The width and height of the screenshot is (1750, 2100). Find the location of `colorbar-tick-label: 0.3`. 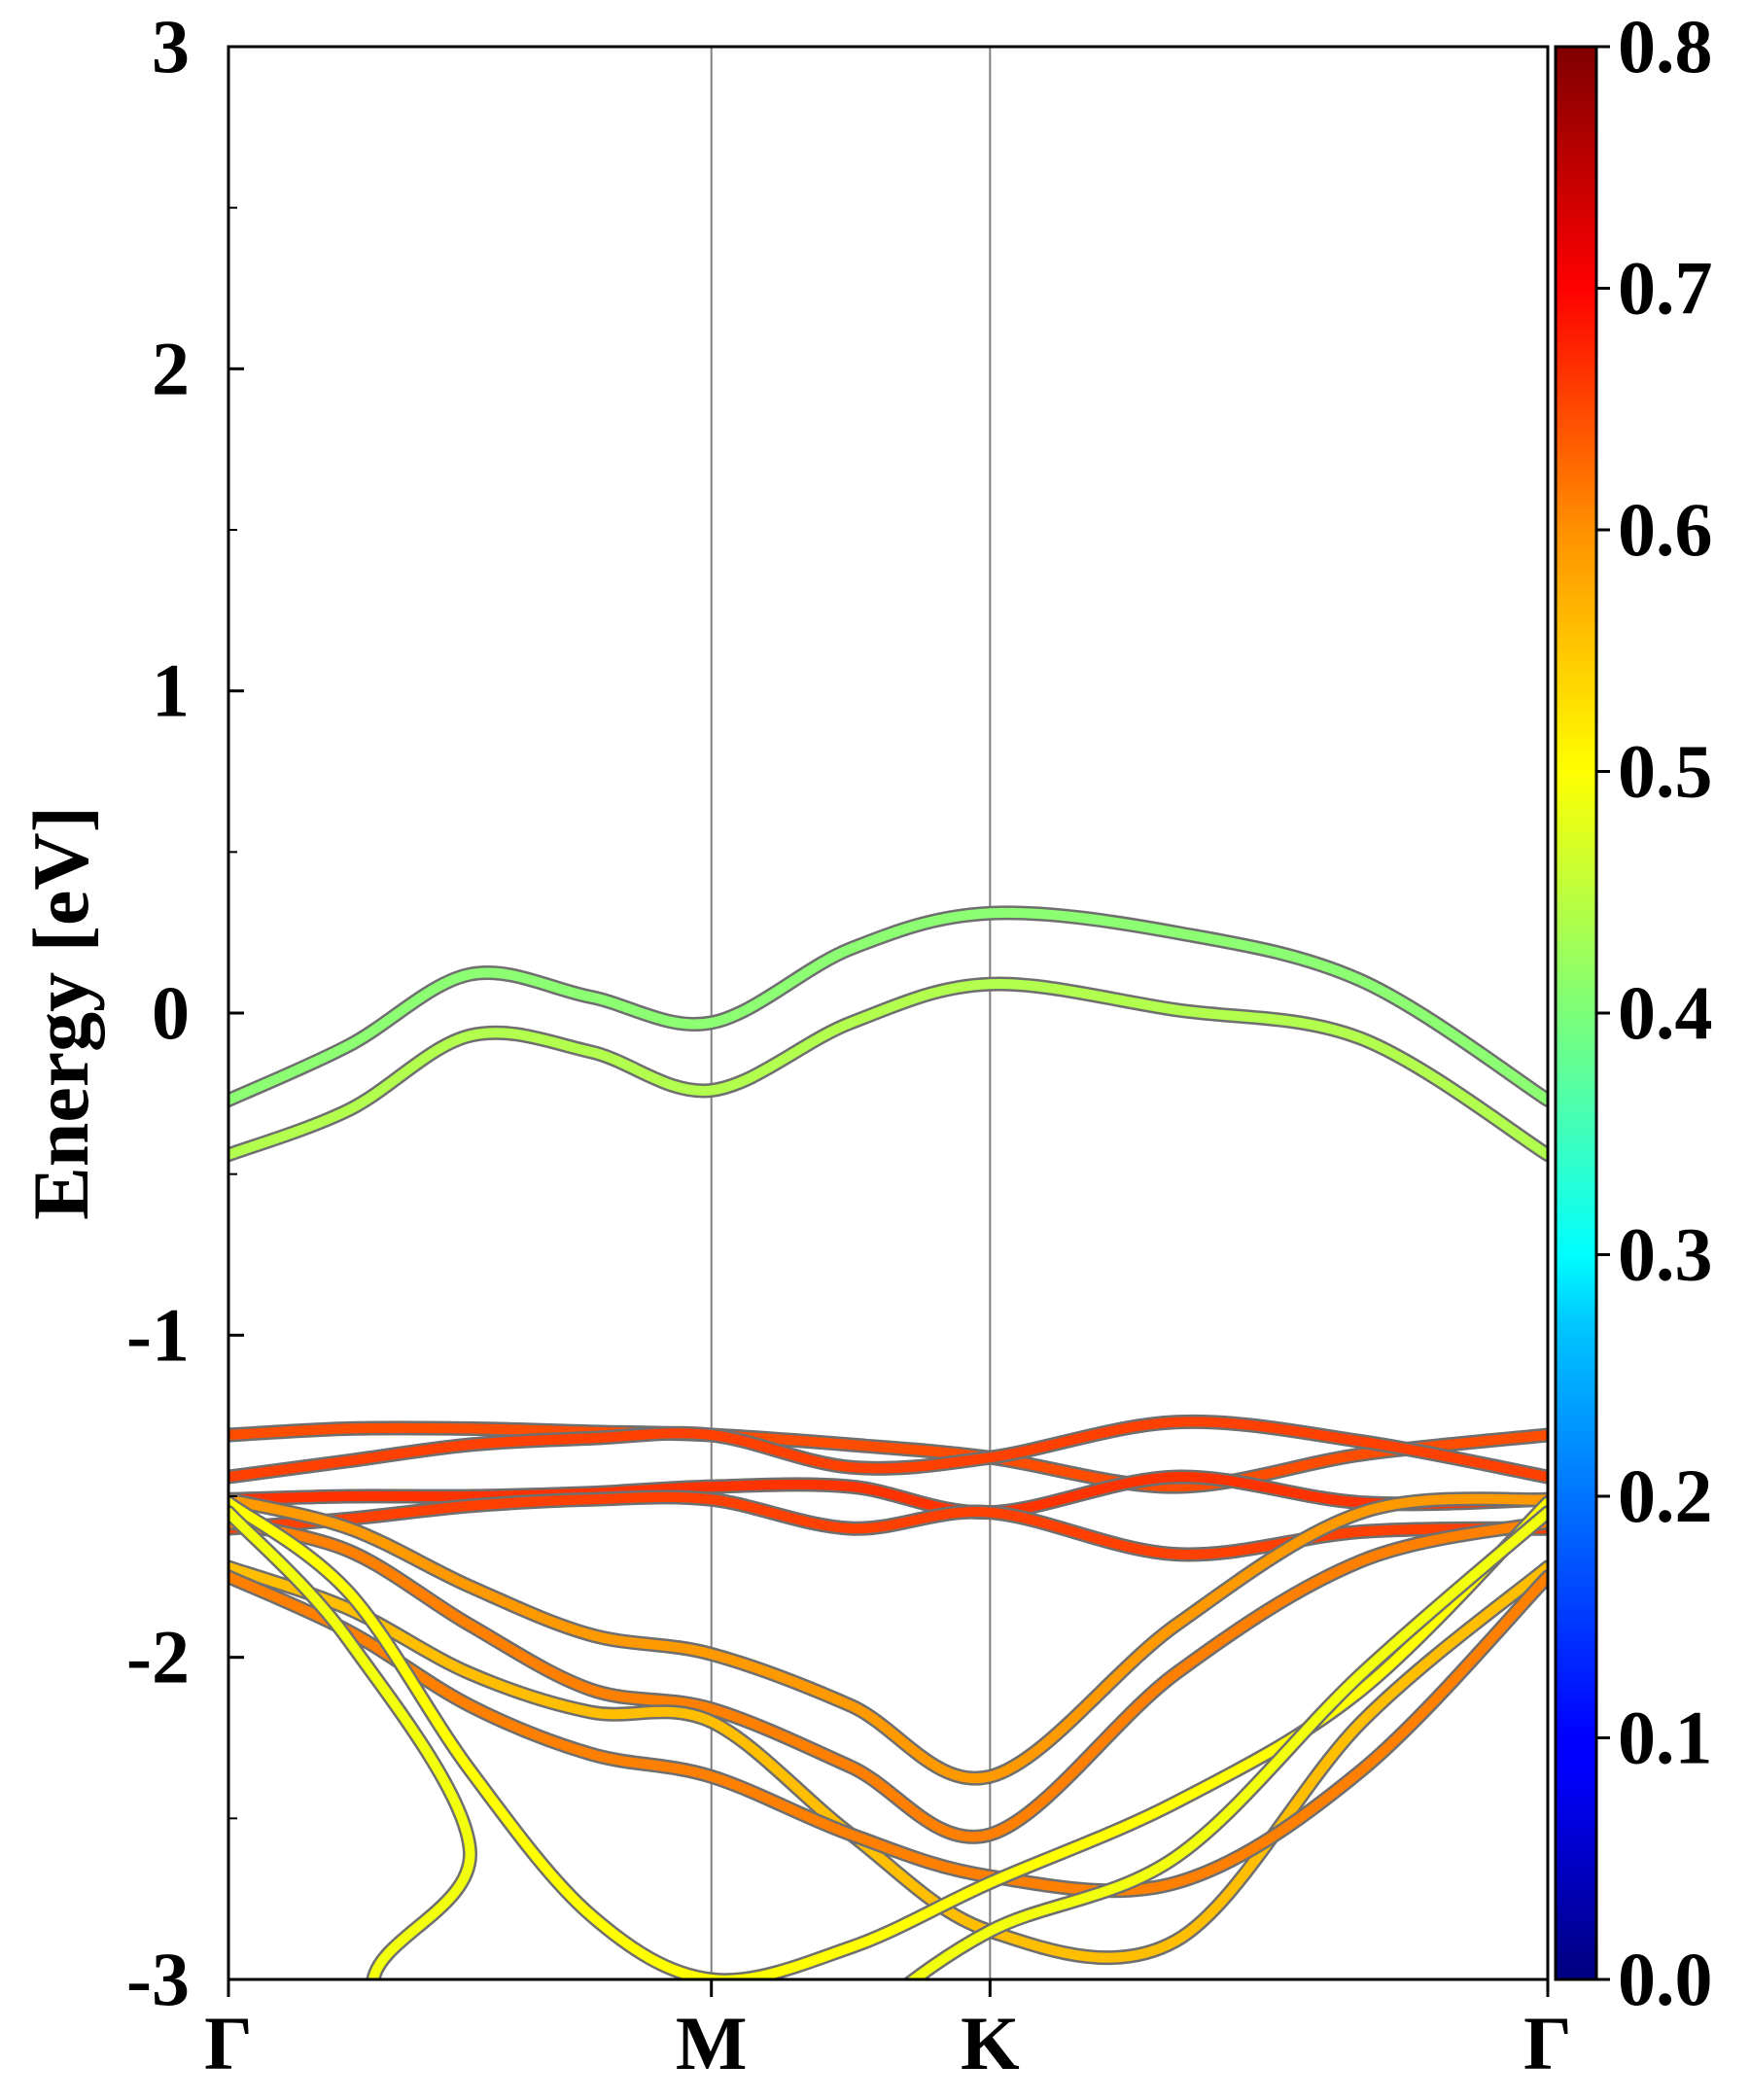

colorbar-tick-label: 0.3 is located at coordinates (1665, 1254).